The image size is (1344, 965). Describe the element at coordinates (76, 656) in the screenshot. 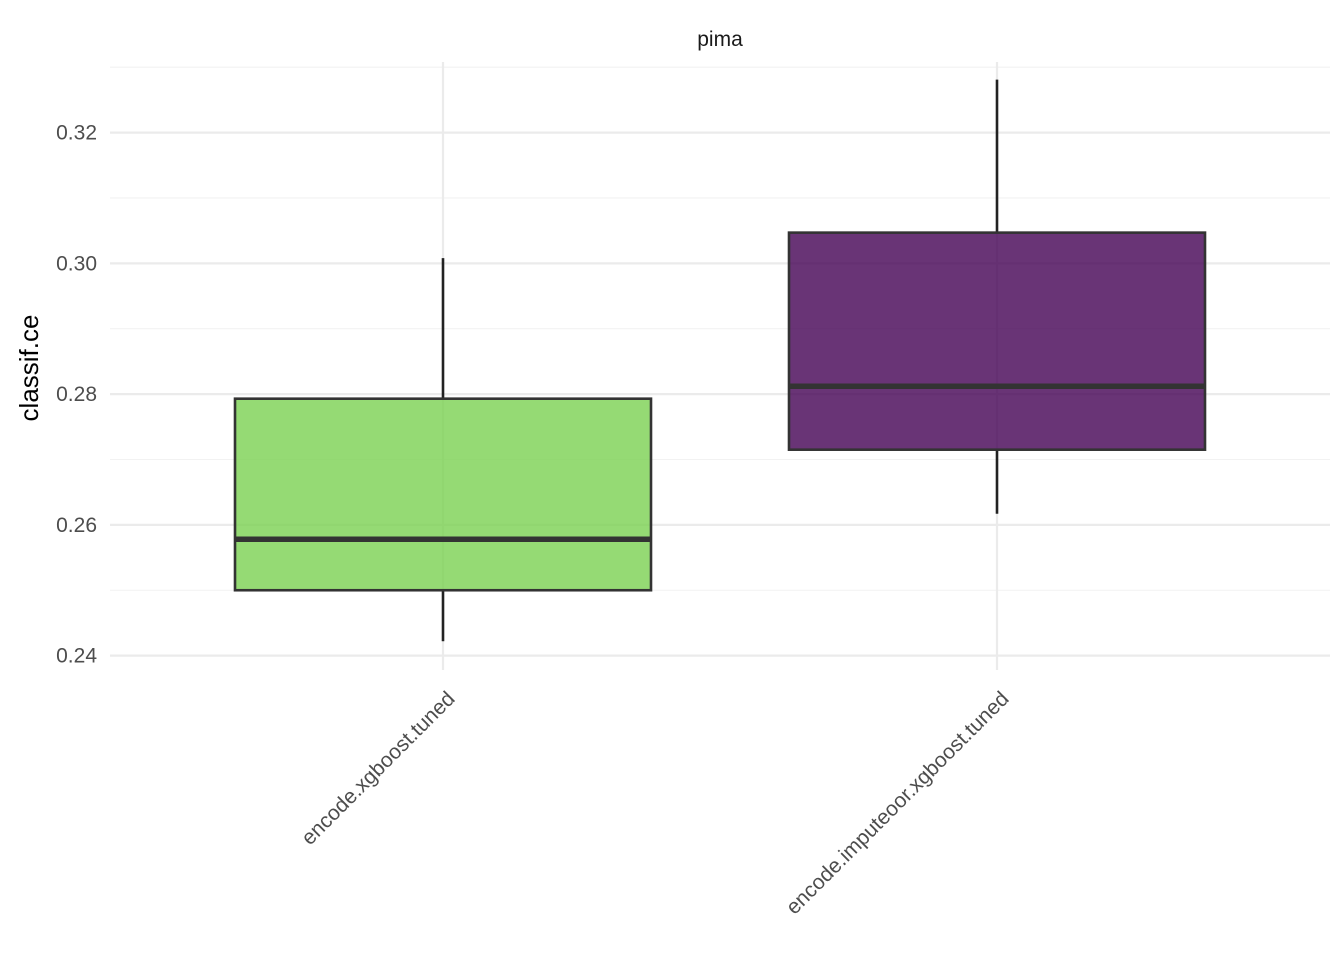

I see `y-tick-label: 0.24` at that location.